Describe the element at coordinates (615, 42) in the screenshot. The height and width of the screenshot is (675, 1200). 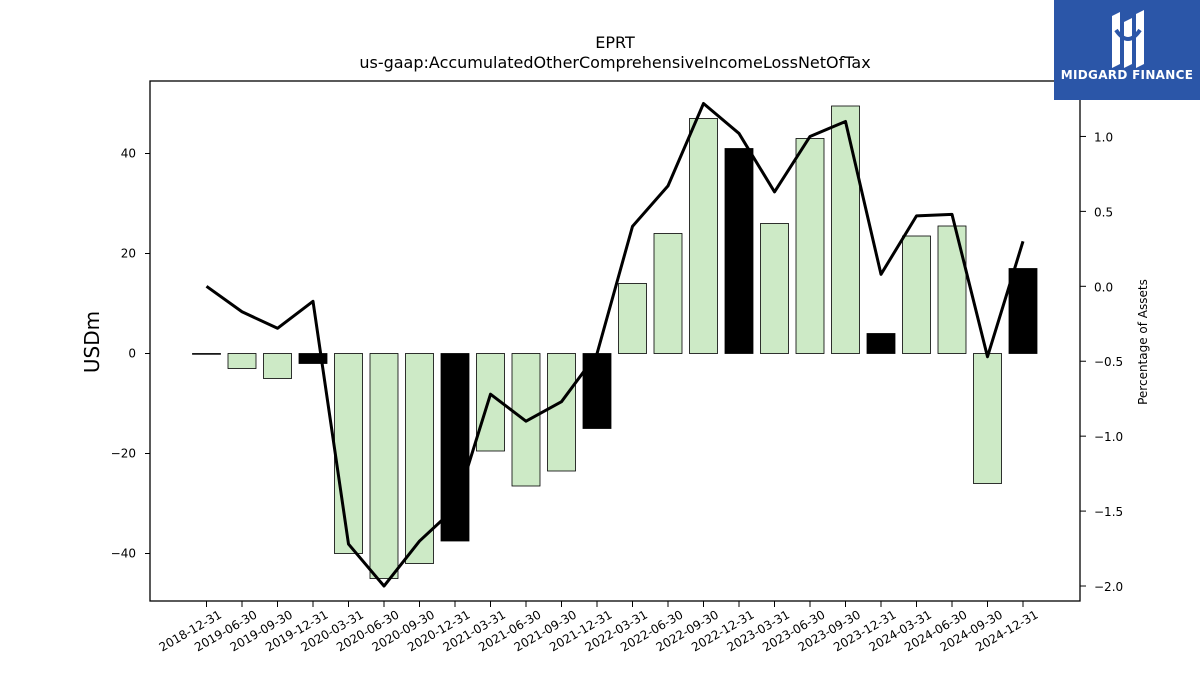
I see `chart-title: EPRT` at that location.